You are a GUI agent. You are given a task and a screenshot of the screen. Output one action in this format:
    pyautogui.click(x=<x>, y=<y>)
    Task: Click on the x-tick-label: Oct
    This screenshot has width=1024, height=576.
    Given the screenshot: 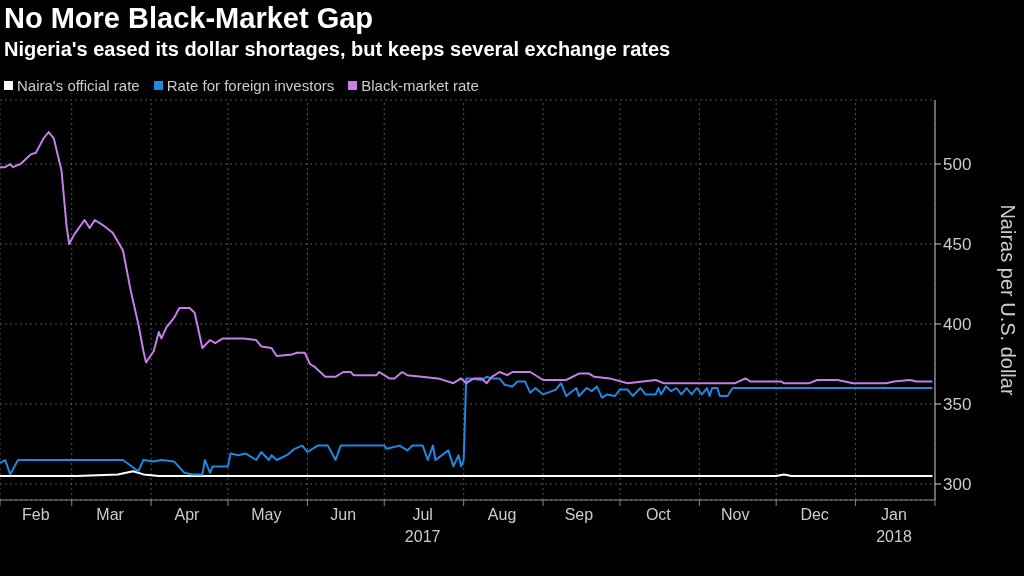 What is the action you would take?
    pyautogui.click(x=658, y=514)
    